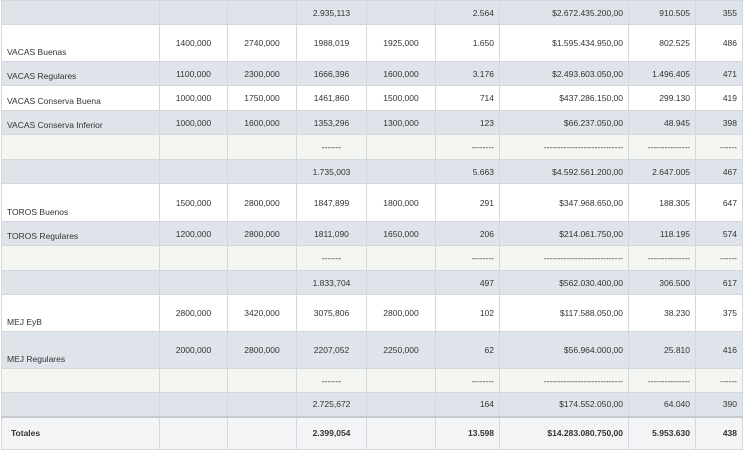 The width and height of the screenshot is (743, 463). What do you see at coordinates (331, 43) in the screenshot?
I see `avg-cell: 1988,019` at bounding box center [331, 43].